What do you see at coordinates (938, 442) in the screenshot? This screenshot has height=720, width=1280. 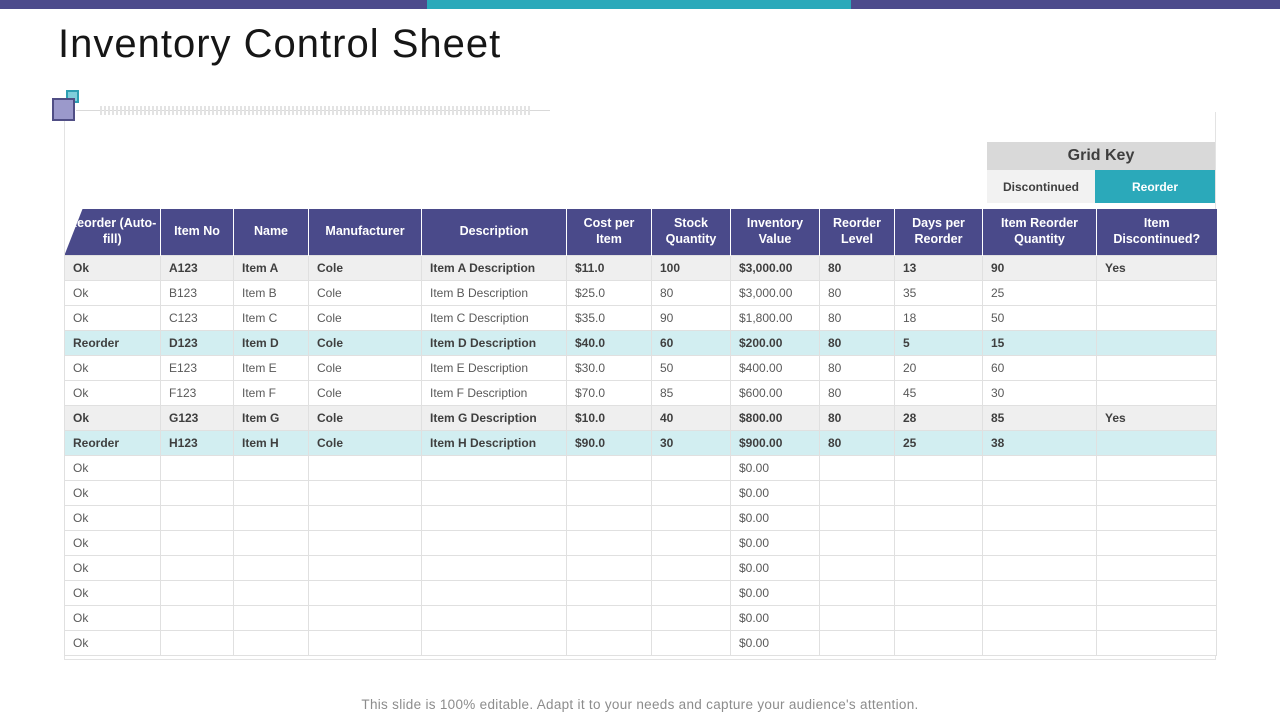 I see `table-cell: 25` at bounding box center [938, 442].